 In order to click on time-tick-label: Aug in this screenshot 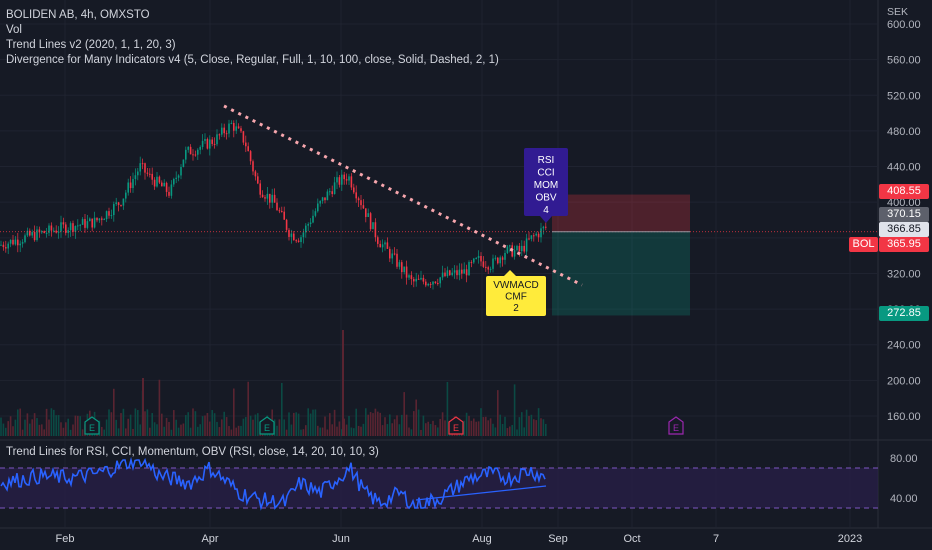, I will do `click(482, 539)`.